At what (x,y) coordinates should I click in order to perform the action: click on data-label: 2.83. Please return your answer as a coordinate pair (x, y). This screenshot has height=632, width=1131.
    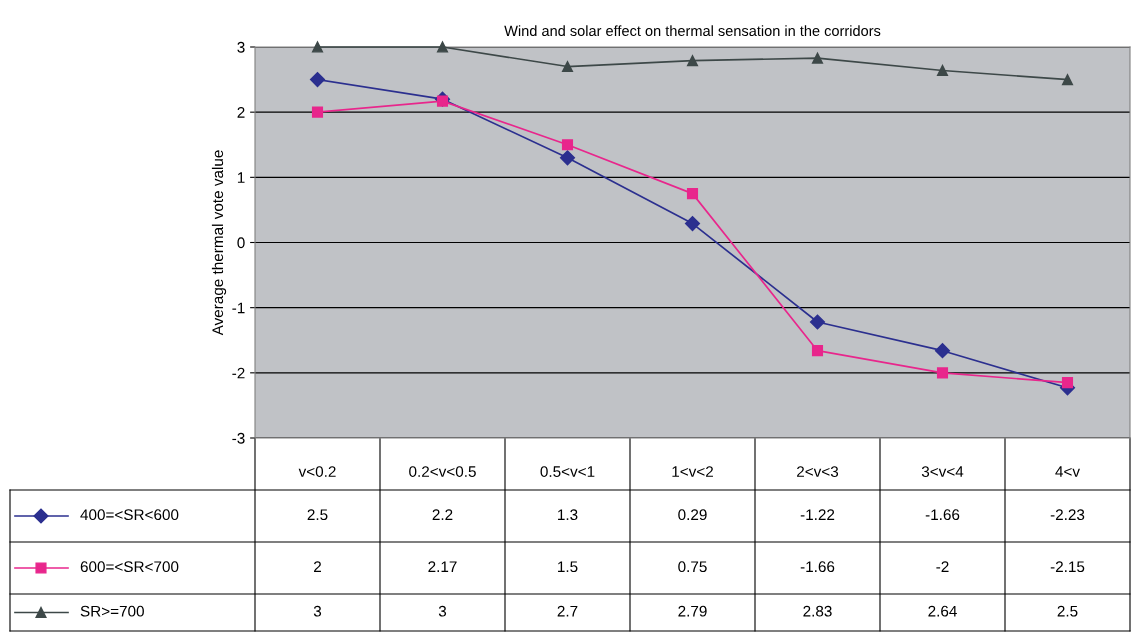
    Looking at the image, I should click on (817, 611).